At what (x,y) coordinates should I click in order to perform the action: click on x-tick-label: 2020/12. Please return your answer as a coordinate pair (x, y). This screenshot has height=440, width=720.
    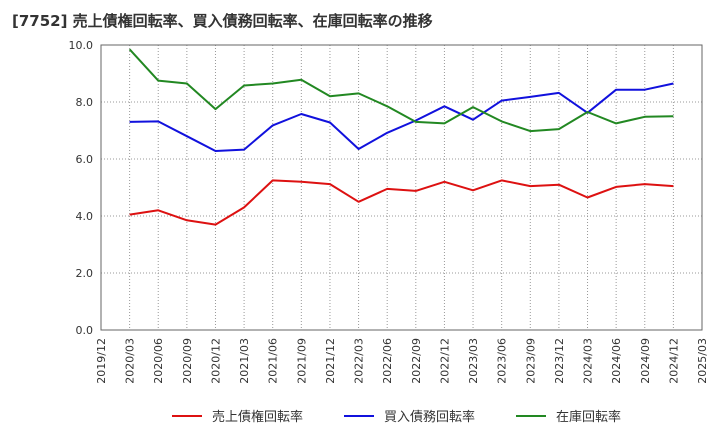
    Looking at the image, I should click on (215, 361).